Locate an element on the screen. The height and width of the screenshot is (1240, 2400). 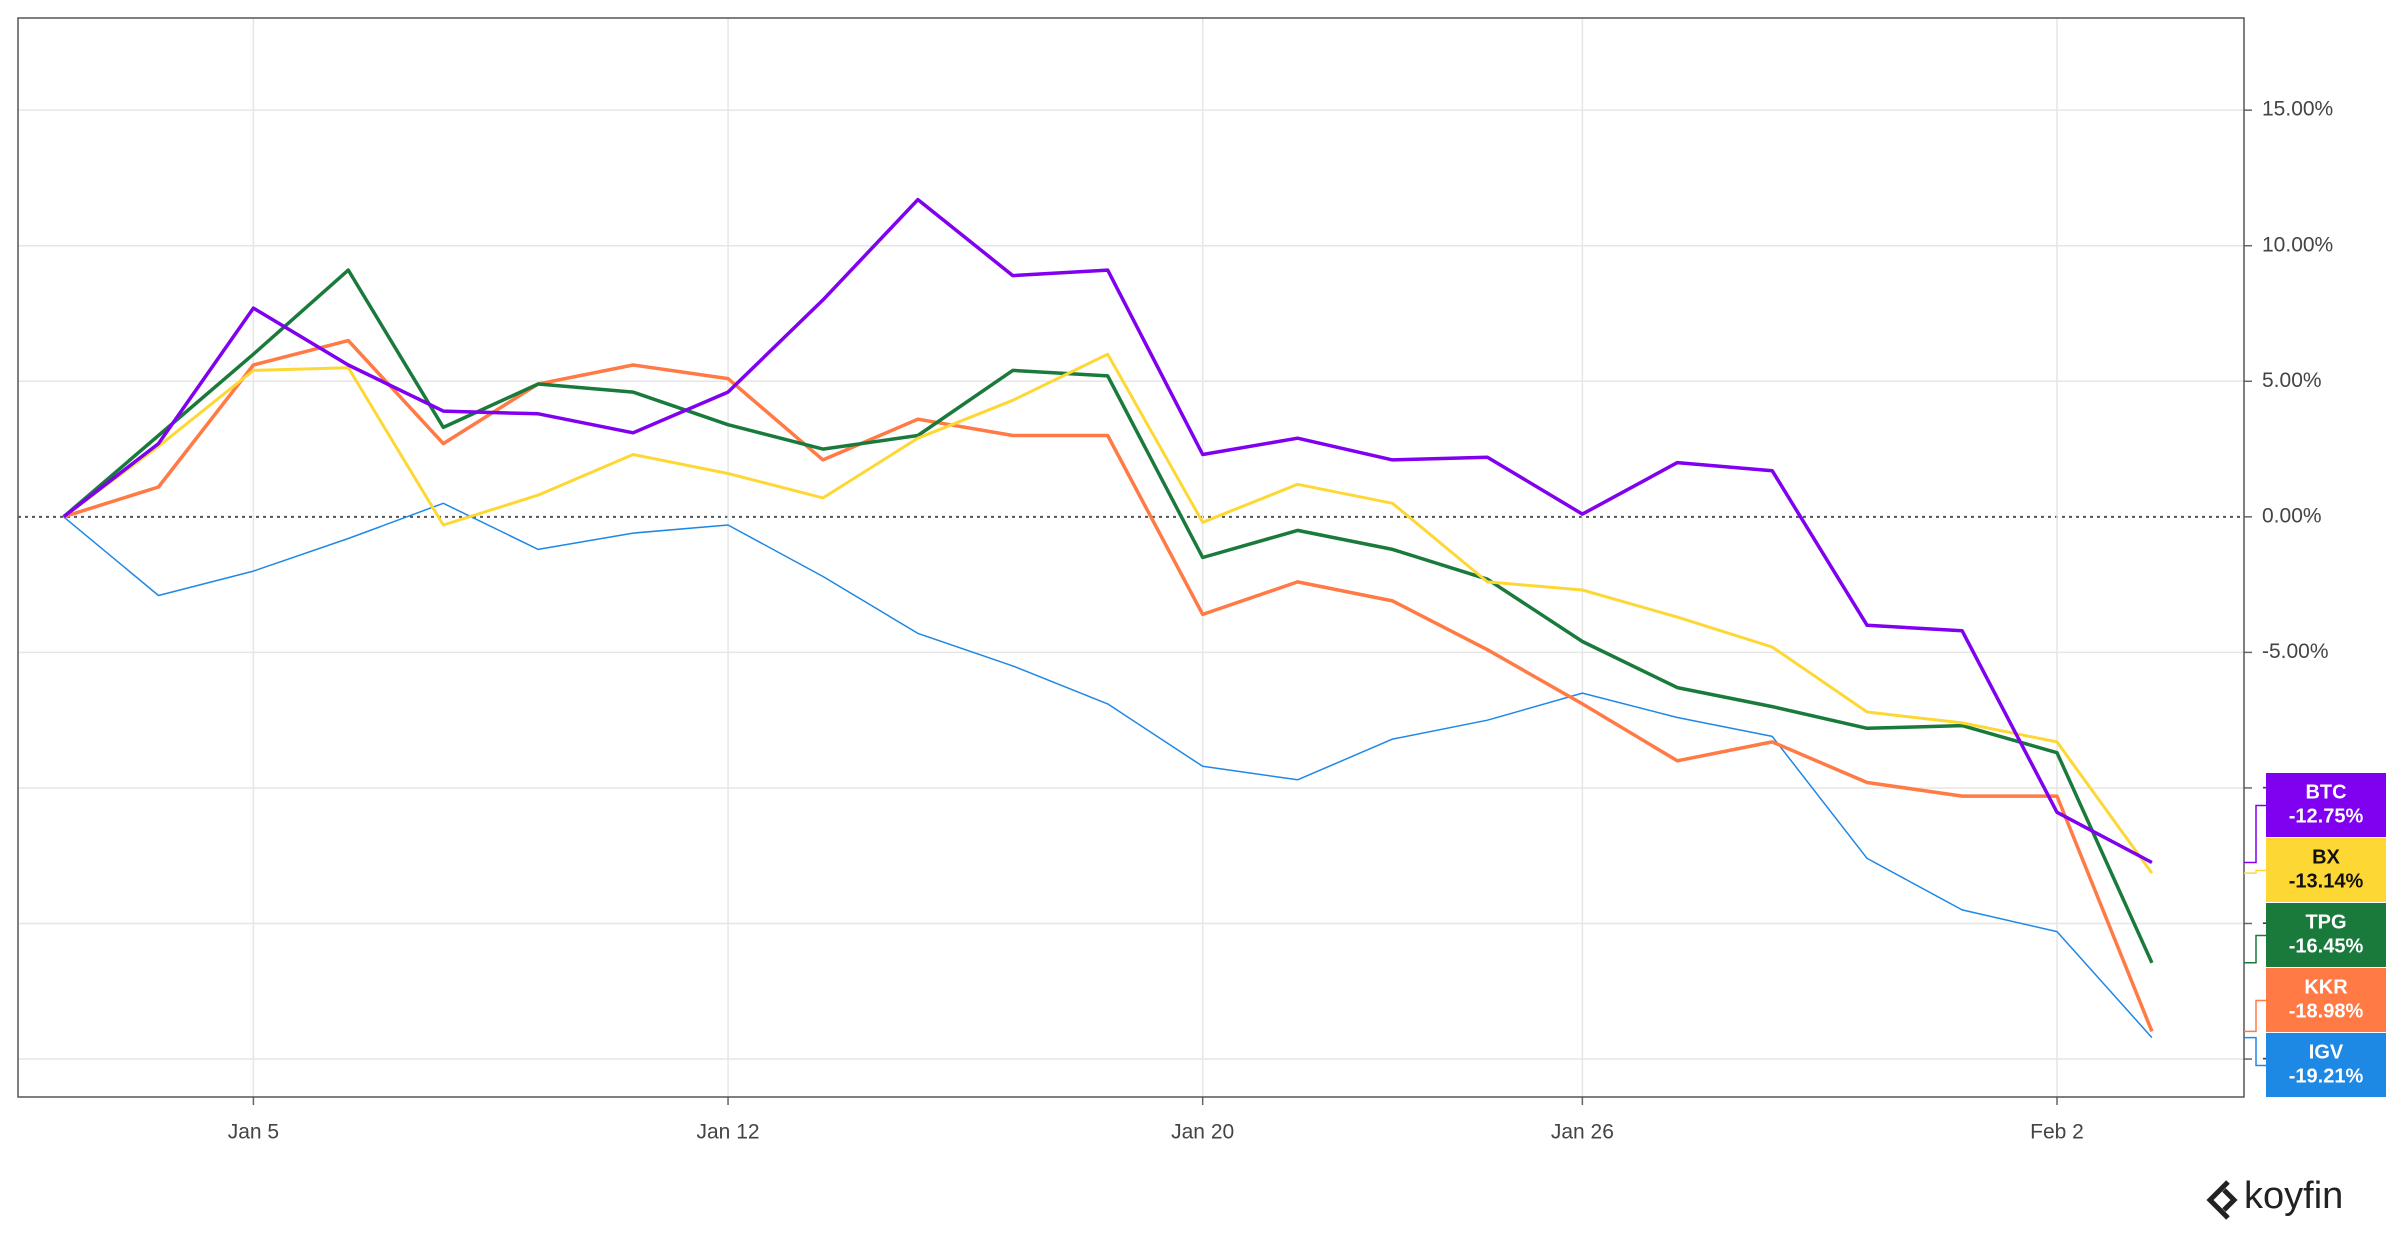
x-tick-label: Jan 26 is located at coordinates (1582, 1132).